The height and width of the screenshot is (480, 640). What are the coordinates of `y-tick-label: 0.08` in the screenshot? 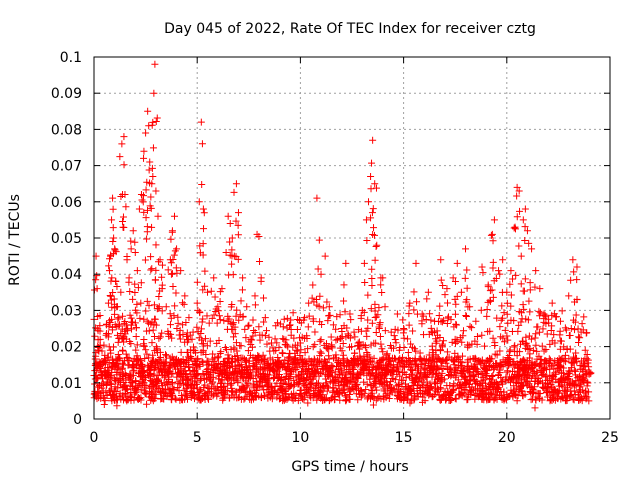 It's located at (66, 130).